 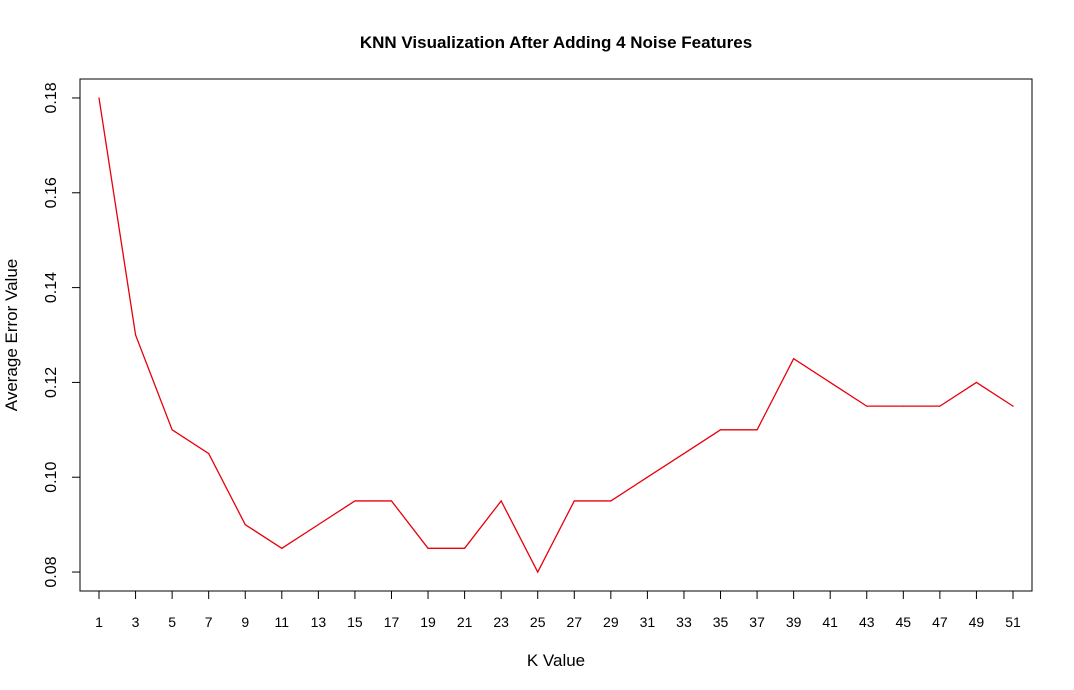 I want to click on y-axis-label: Average Error Value, so click(x=11, y=335).